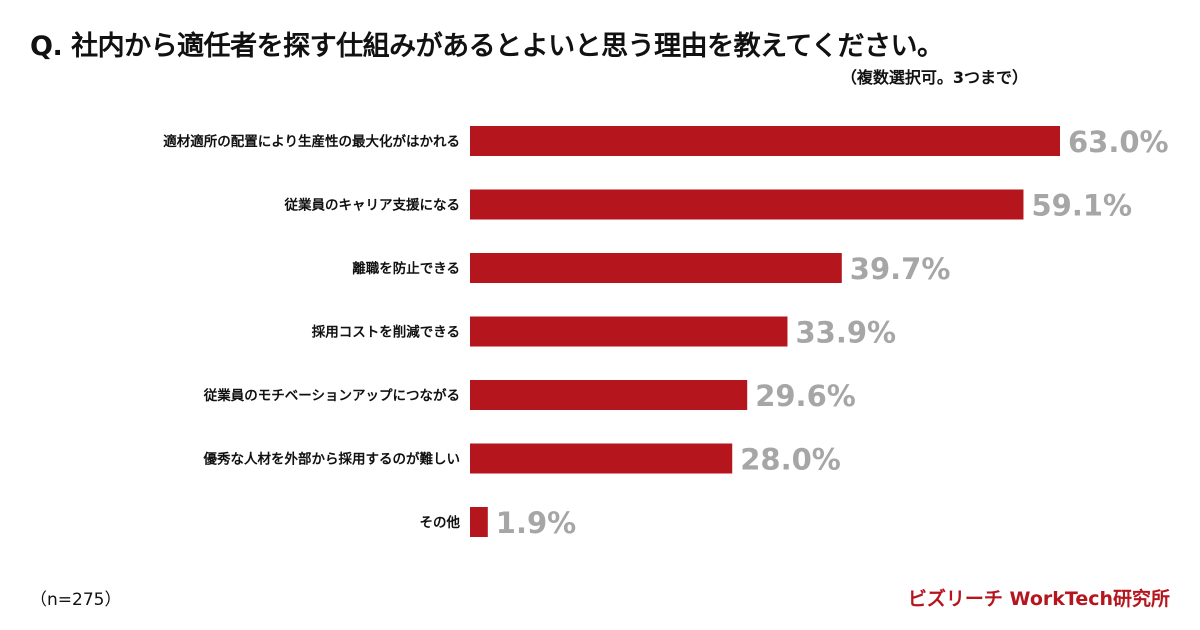  What do you see at coordinates (406, 268) in the screenshot?
I see `category-label: 離職を防止できる` at bounding box center [406, 268].